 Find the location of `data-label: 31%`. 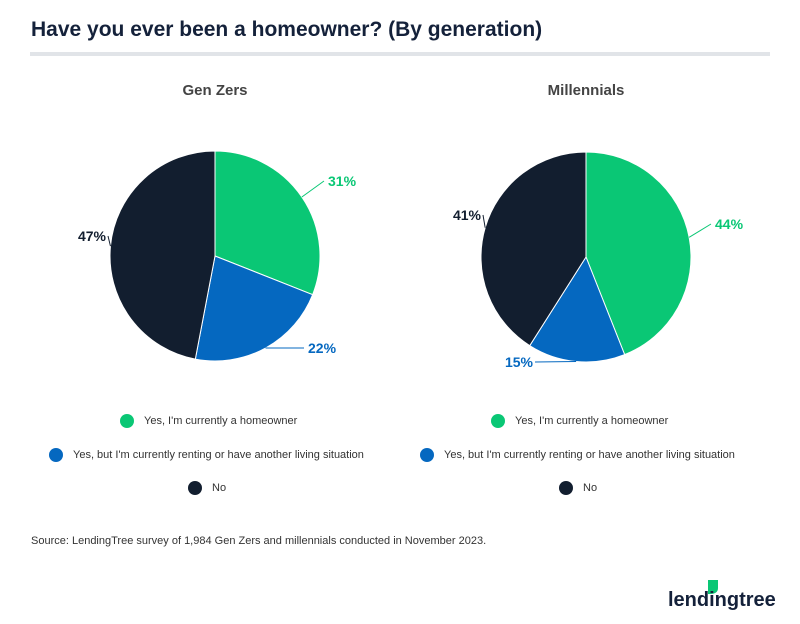

data-label: 31% is located at coordinates (342, 181).